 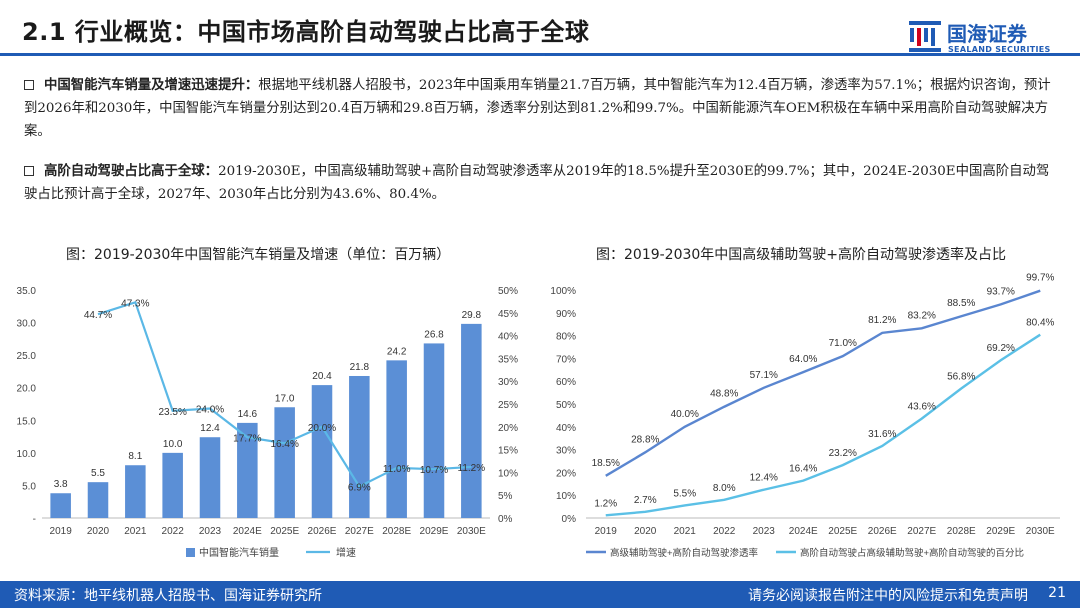 What do you see at coordinates (843, 453) in the screenshot?
I see `line-data-label: 23.2%` at bounding box center [843, 453].